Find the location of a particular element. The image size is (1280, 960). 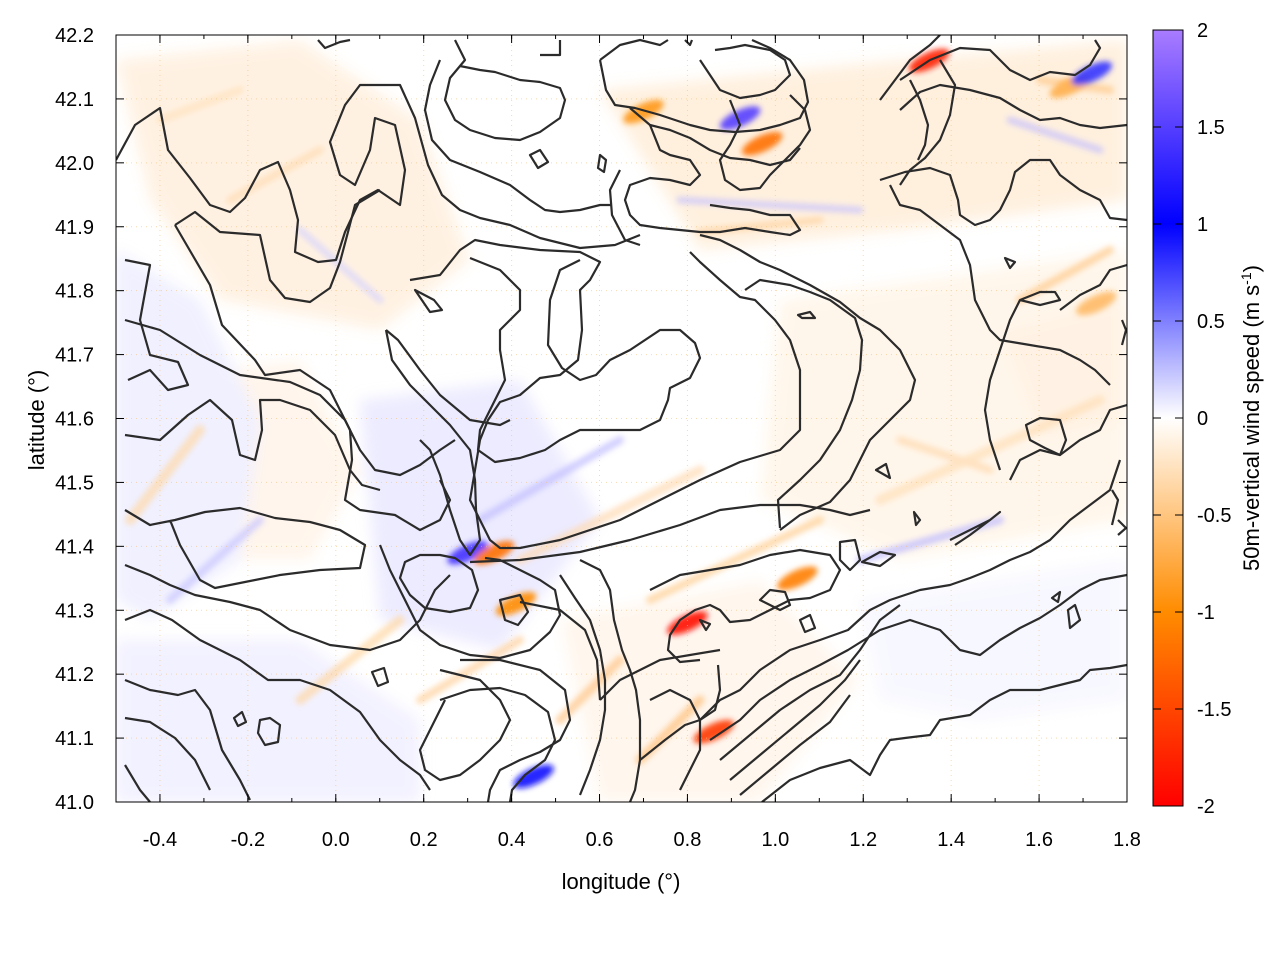

y-tick-label: 41.7 is located at coordinates (74, 356).